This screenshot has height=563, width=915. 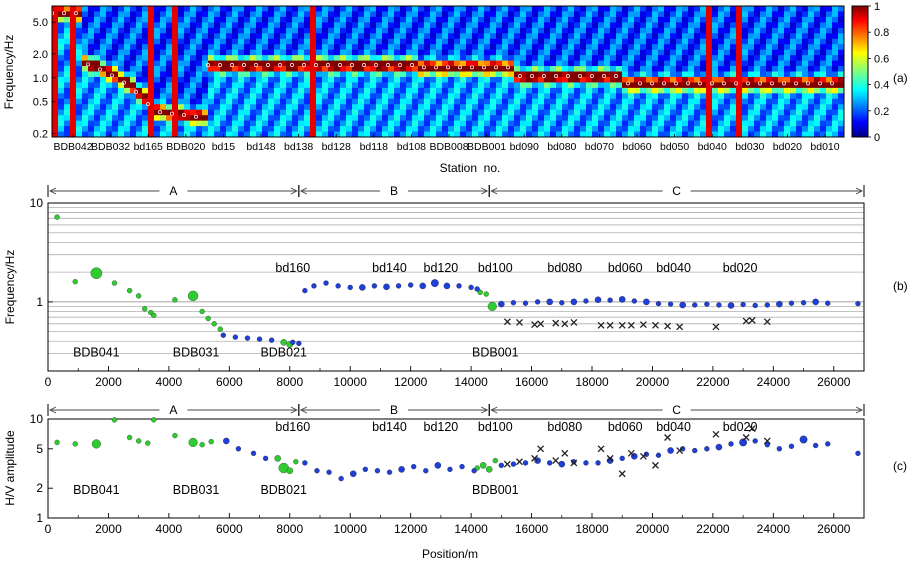 I want to click on x-marker, so click(x=574, y=322).